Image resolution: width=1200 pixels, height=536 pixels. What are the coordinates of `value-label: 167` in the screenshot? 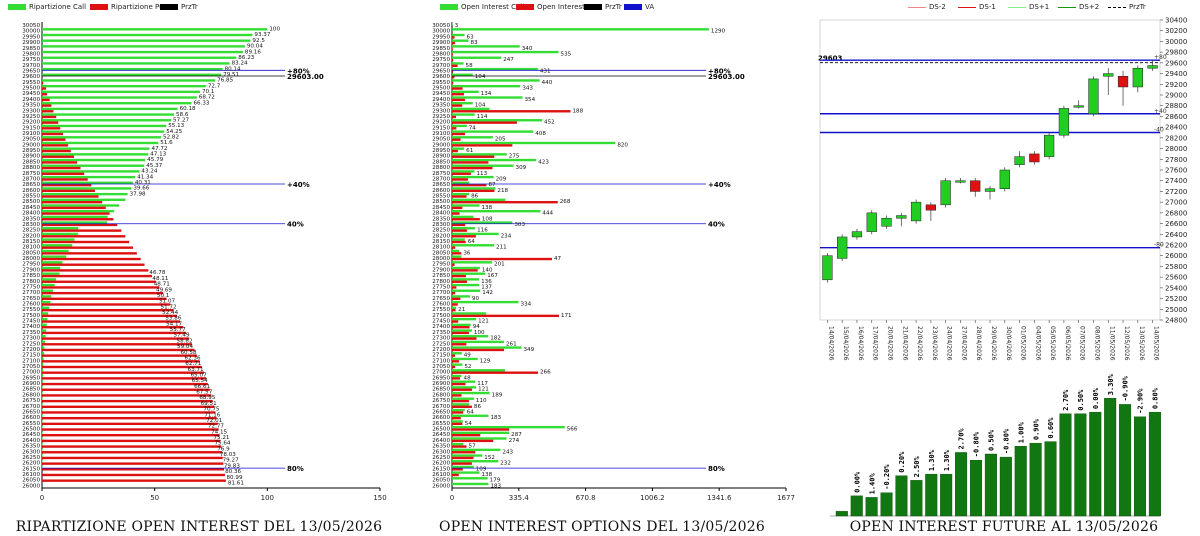 It's located at (492, 276).